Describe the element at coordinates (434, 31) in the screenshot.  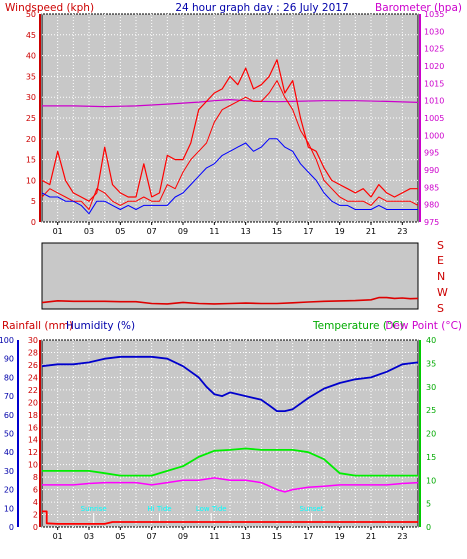
I see `barometer-tick-label: 1030` at that location.